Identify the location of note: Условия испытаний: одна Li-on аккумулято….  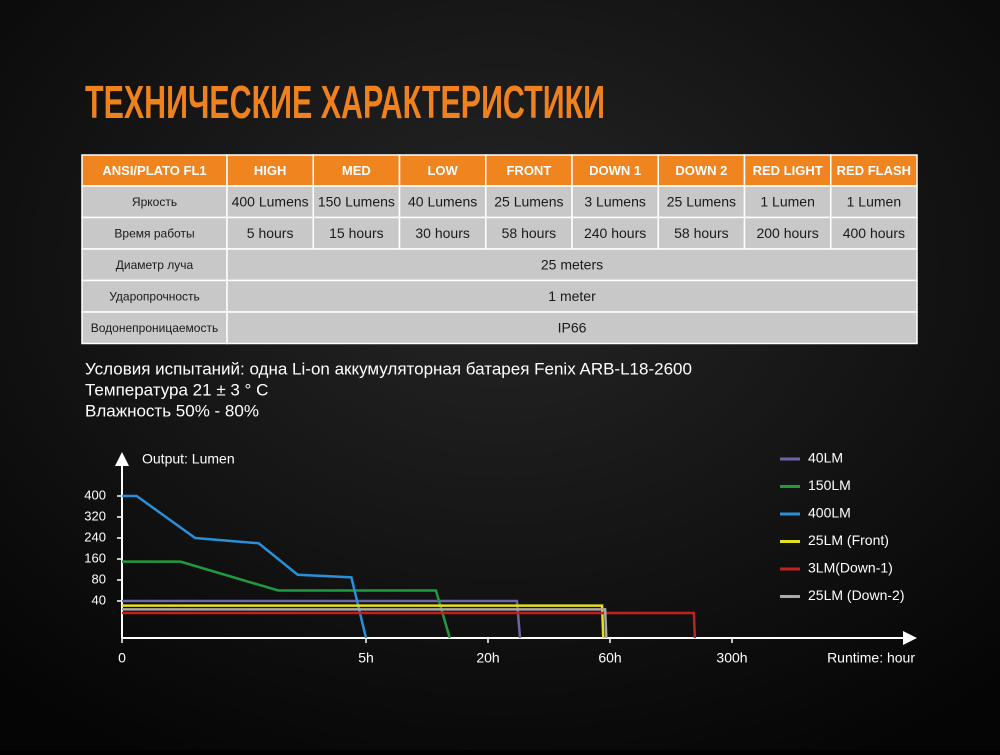
(388, 368).